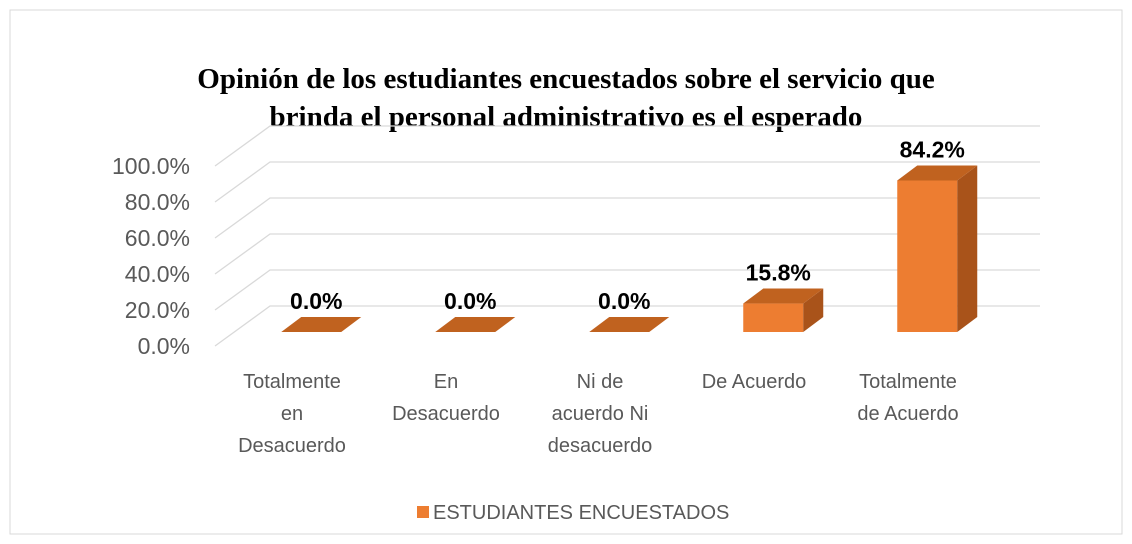  I want to click on data-label: 15.8%, so click(778, 273).